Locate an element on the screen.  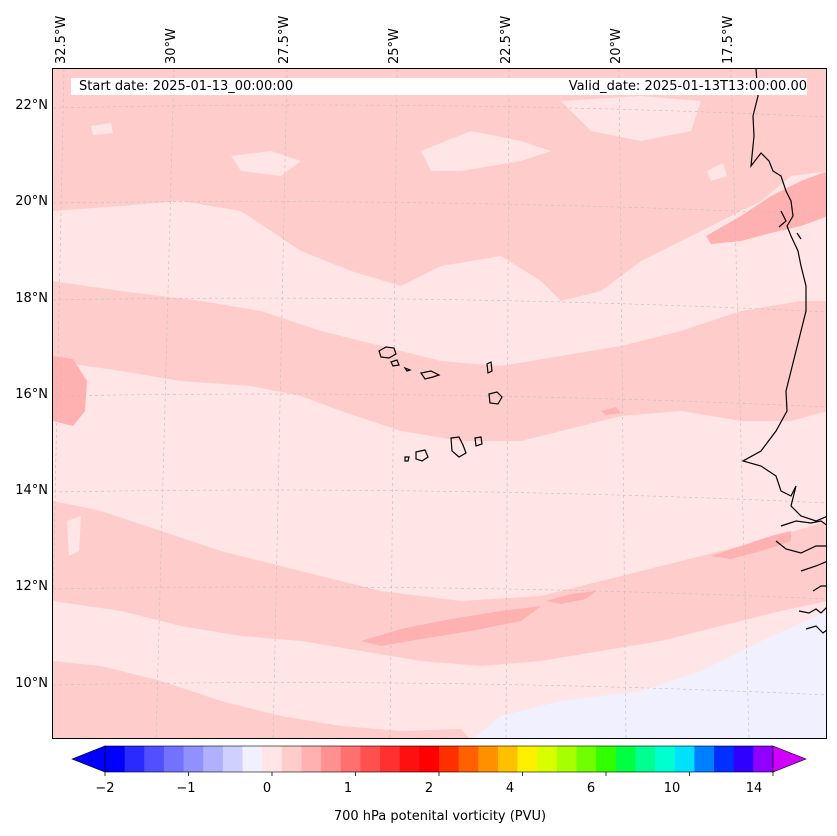
islands is located at coordinates (440, 404).